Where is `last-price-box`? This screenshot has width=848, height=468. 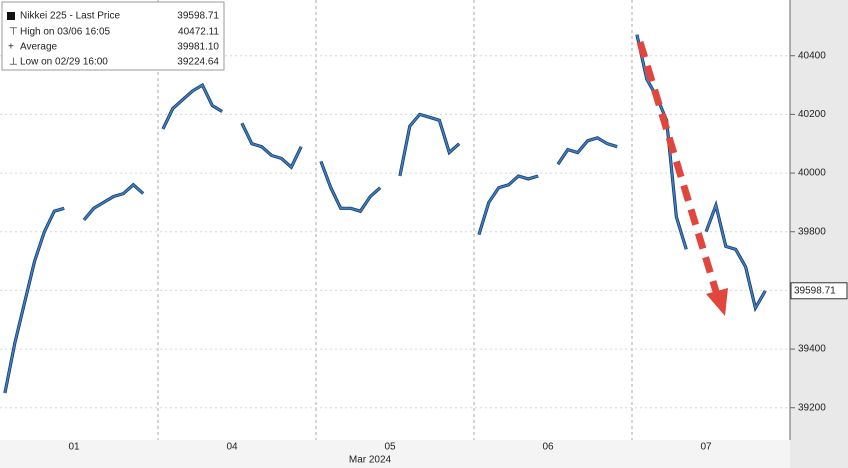 last-price-box is located at coordinates (819, 291).